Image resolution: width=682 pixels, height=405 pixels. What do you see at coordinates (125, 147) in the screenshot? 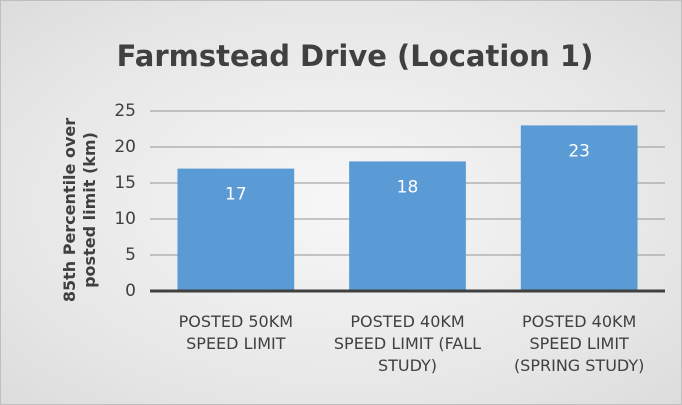
I see `y-tick-label: 20` at bounding box center [125, 147].